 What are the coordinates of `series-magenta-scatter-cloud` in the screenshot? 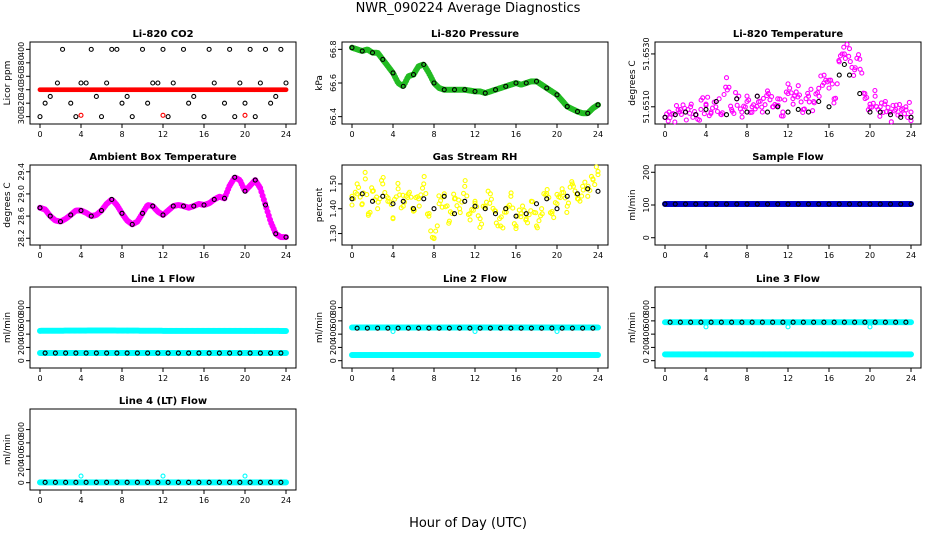 It's located at (788, 83).